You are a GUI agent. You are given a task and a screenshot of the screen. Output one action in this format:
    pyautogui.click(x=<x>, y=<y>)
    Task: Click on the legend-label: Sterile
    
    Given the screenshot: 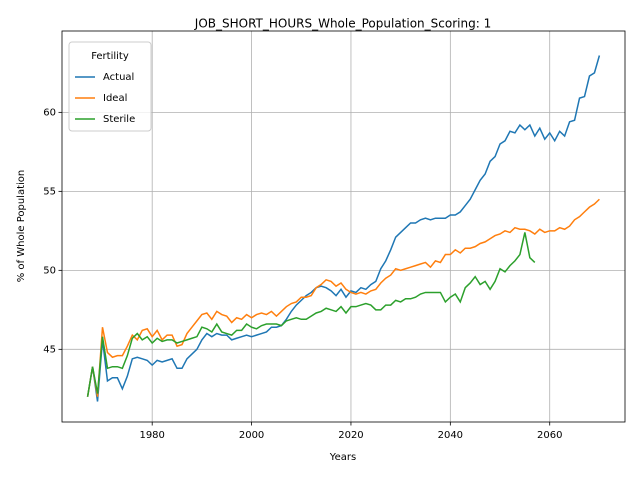 What is the action you would take?
    pyautogui.click(x=119, y=119)
    